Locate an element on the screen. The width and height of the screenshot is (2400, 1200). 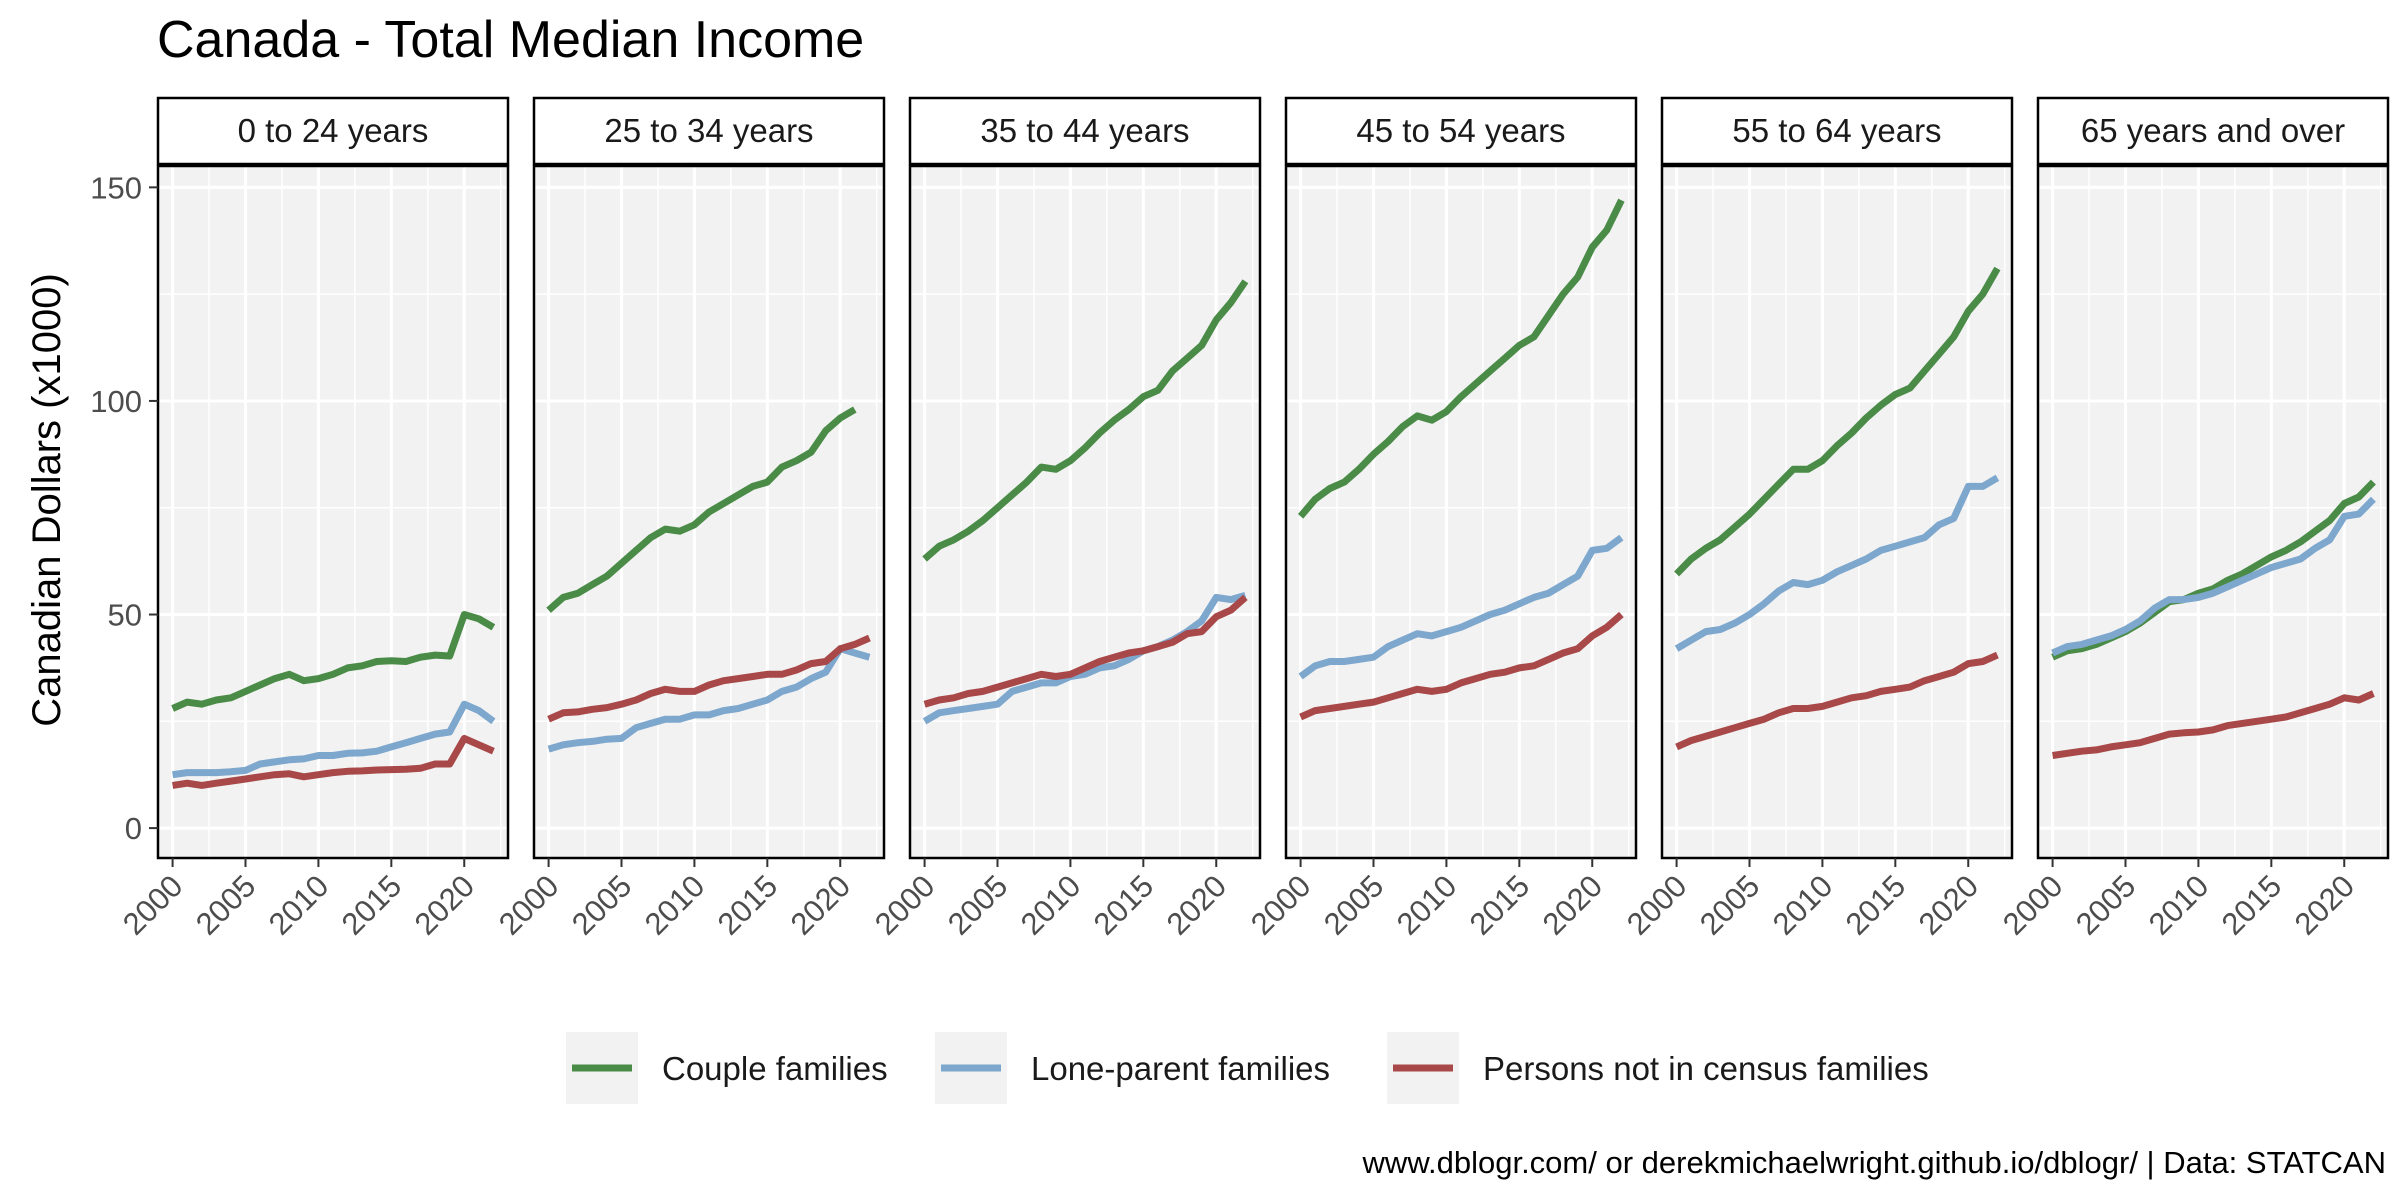
legend-label: Couple families is located at coordinates (775, 1068).